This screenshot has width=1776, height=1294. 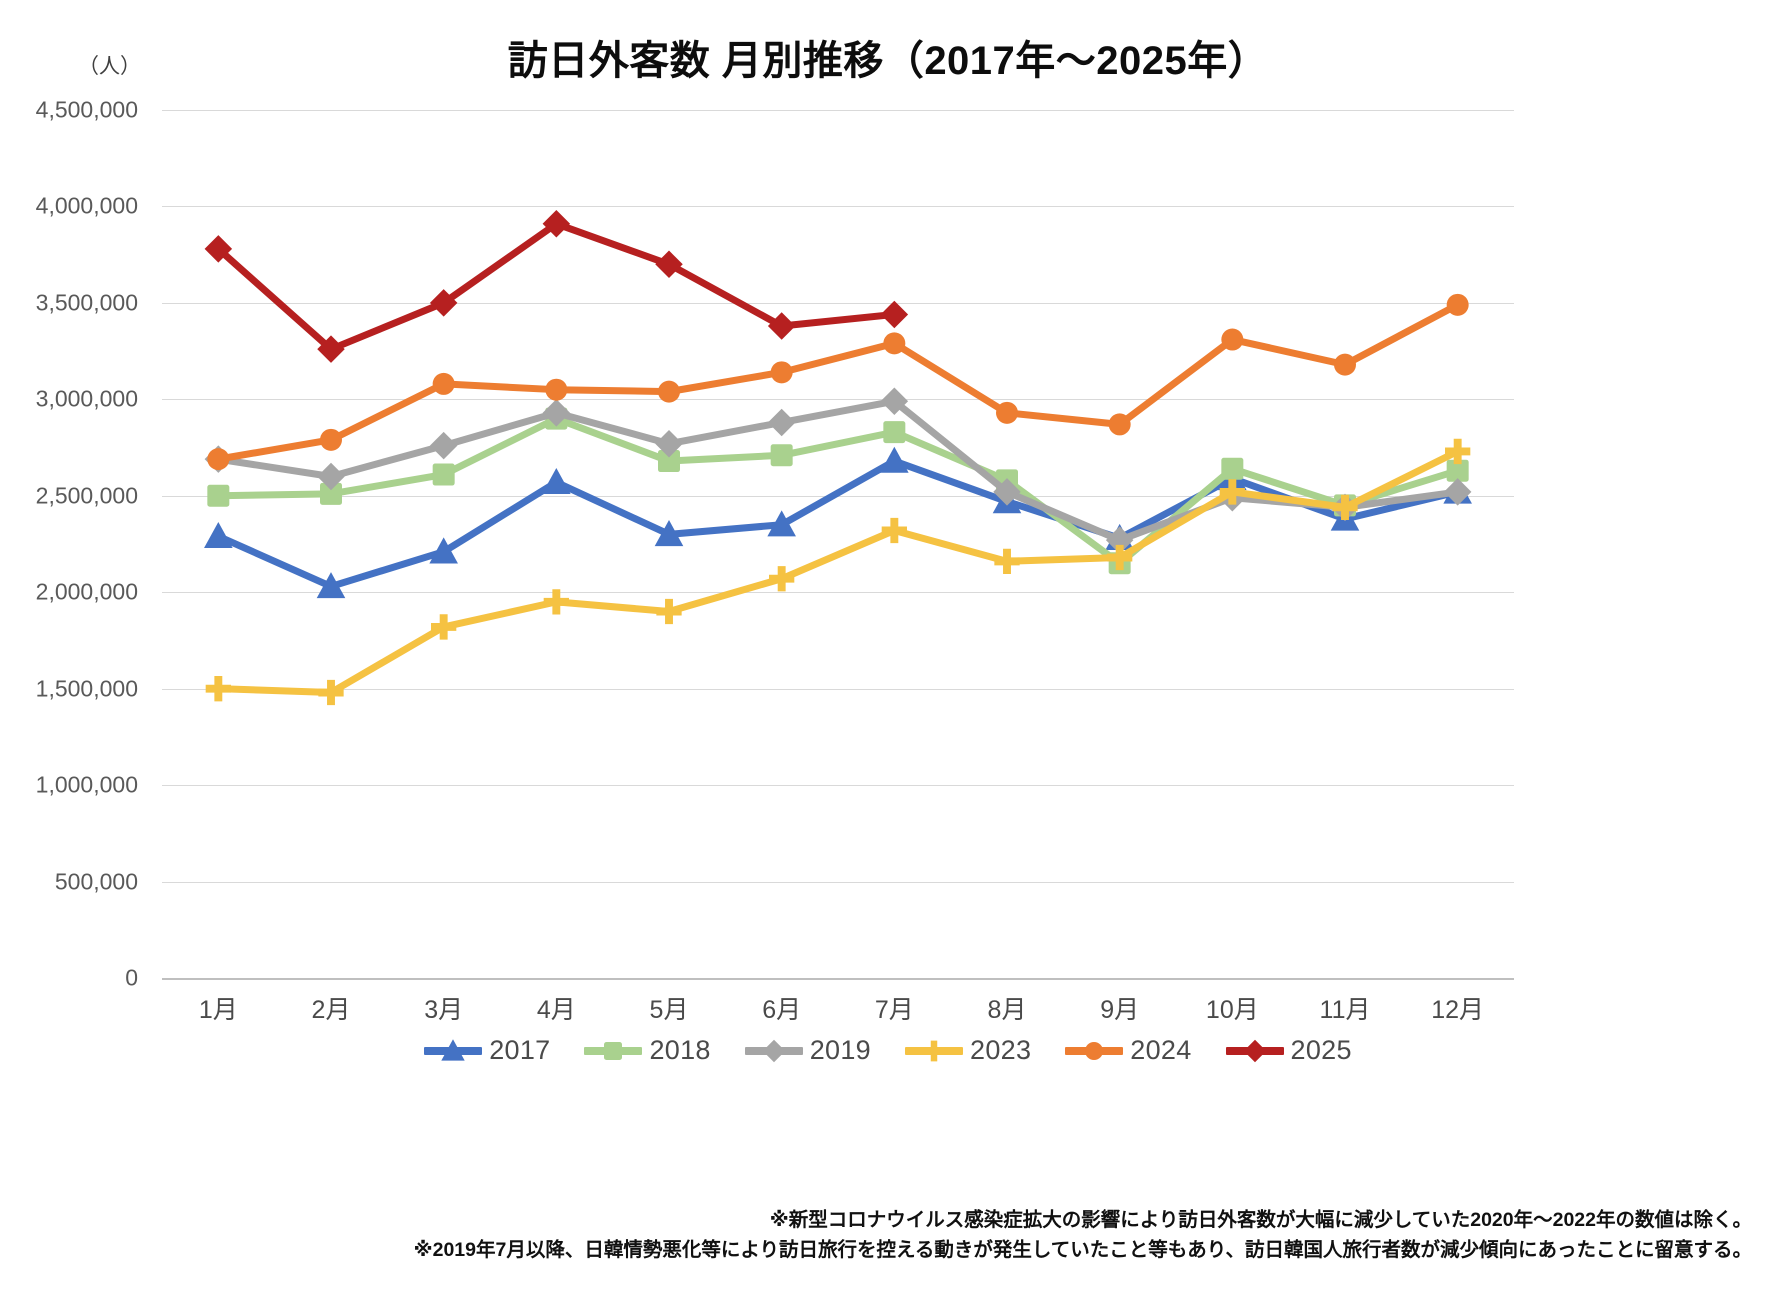 I want to click on y-tick-label: 3,500,000, so click(x=86, y=302).